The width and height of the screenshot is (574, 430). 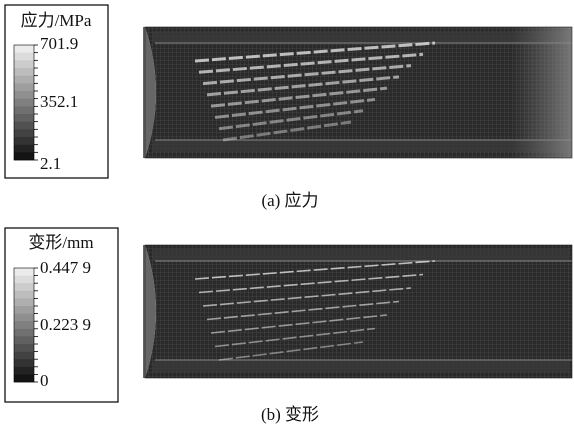 I want to click on tick-label: 701.9, so click(x=59, y=43).